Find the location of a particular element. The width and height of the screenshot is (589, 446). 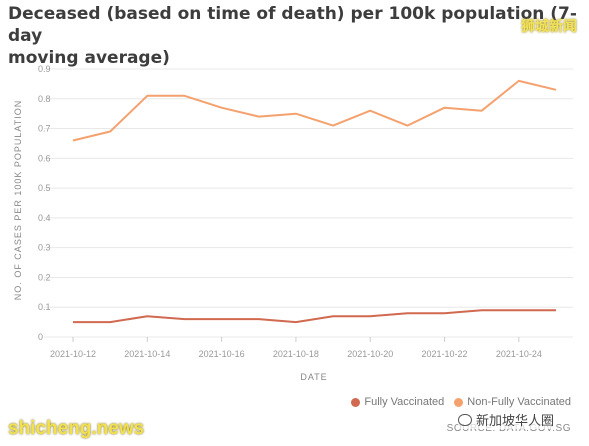

y-tick-label: 0.9 is located at coordinates (44, 69).